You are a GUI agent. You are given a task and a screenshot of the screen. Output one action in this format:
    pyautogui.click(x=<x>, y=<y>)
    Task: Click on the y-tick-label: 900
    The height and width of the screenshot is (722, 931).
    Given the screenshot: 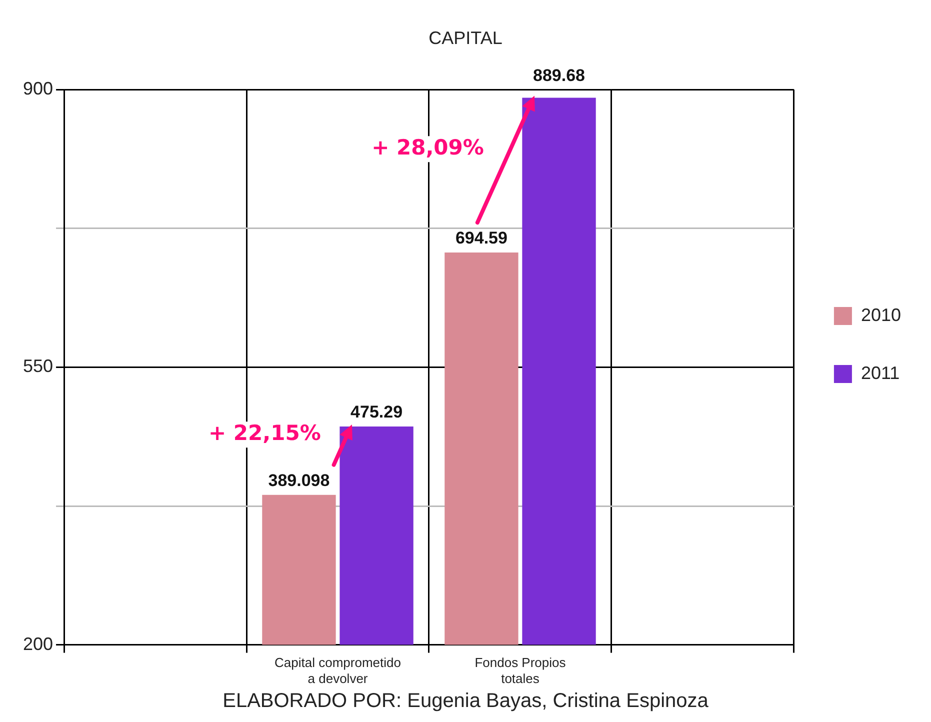 What is the action you would take?
    pyautogui.click(x=38, y=88)
    